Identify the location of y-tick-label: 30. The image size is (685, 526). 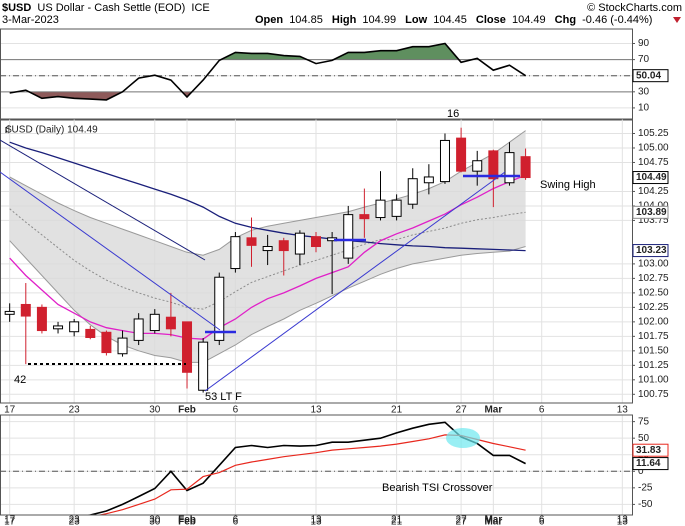
(644, 91).